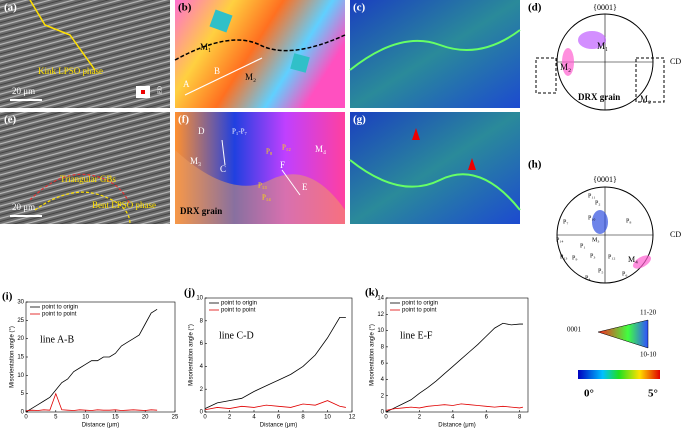 This screenshot has width=685, height=431. What do you see at coordinates (597, 203) in the screenshot?
I see `point-label: P₂` at bounding box center [597, 203].